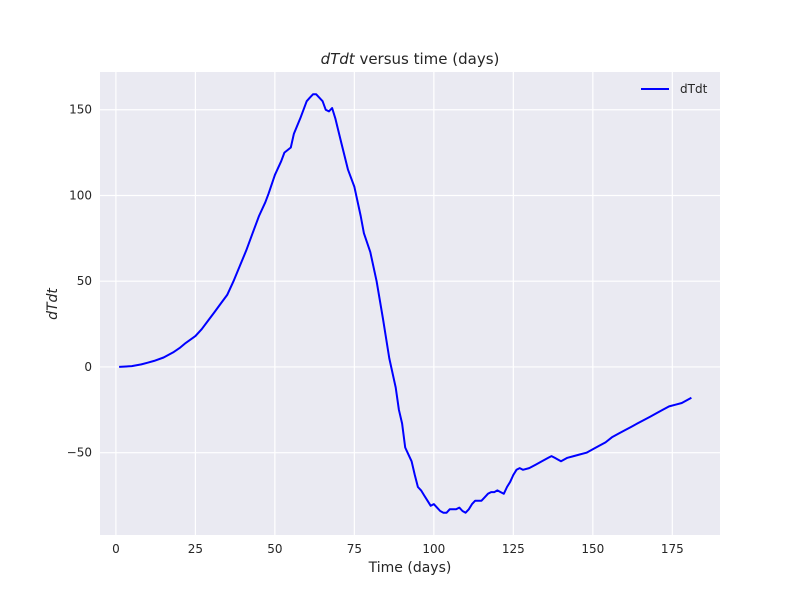  Describe the element at coordinates (338, 59) in the screenshot. I see `chart-title-italic: dTdt` at that location.